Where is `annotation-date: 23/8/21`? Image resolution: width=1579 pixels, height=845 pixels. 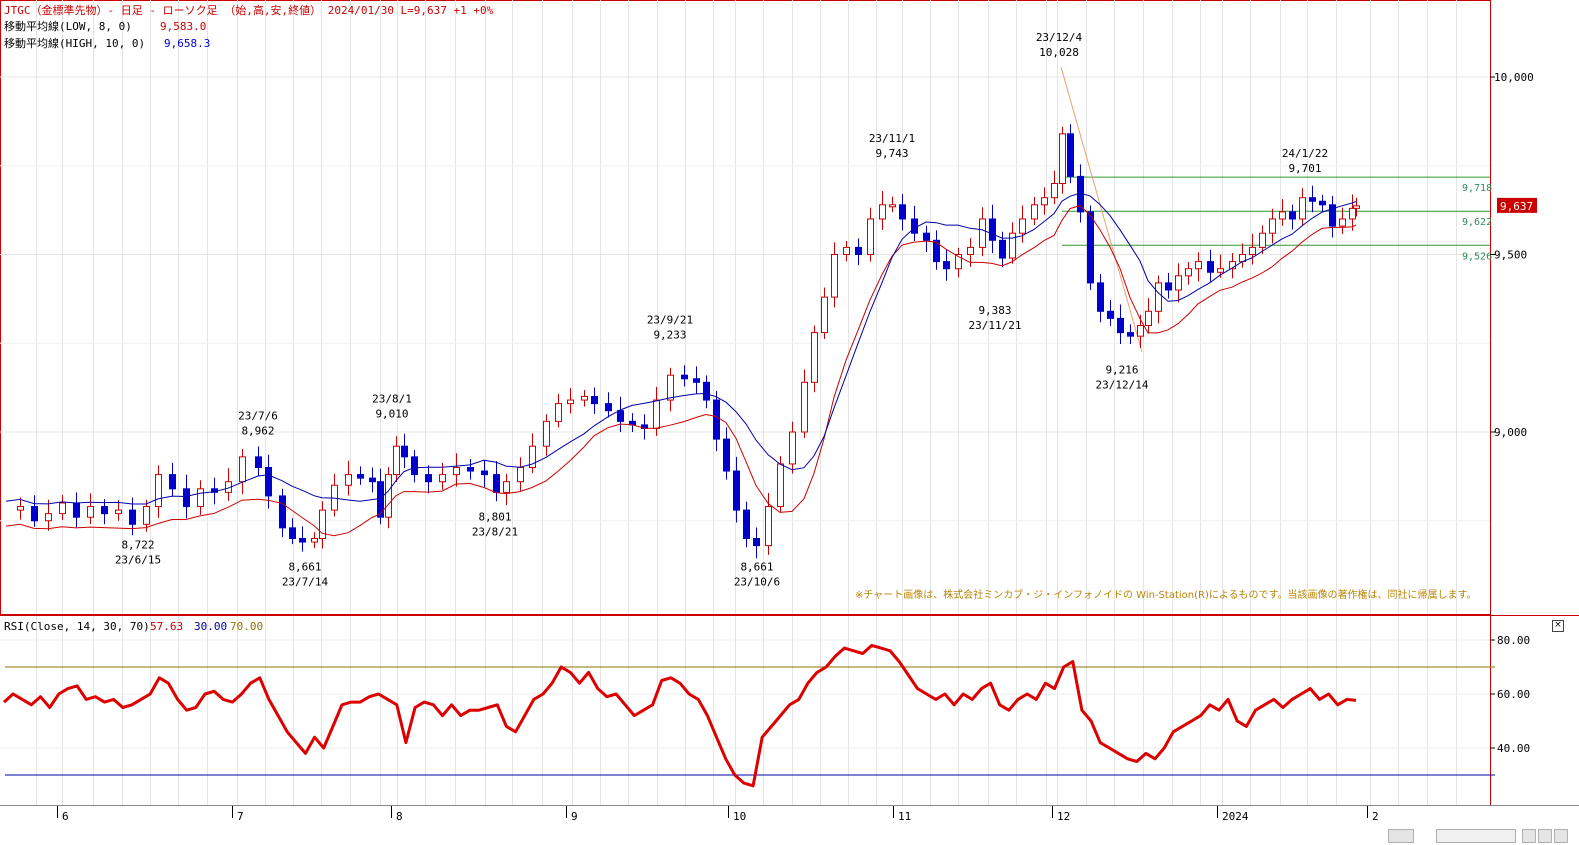 annotation-date: 23/8/21 is located at coordinates (495, 532).